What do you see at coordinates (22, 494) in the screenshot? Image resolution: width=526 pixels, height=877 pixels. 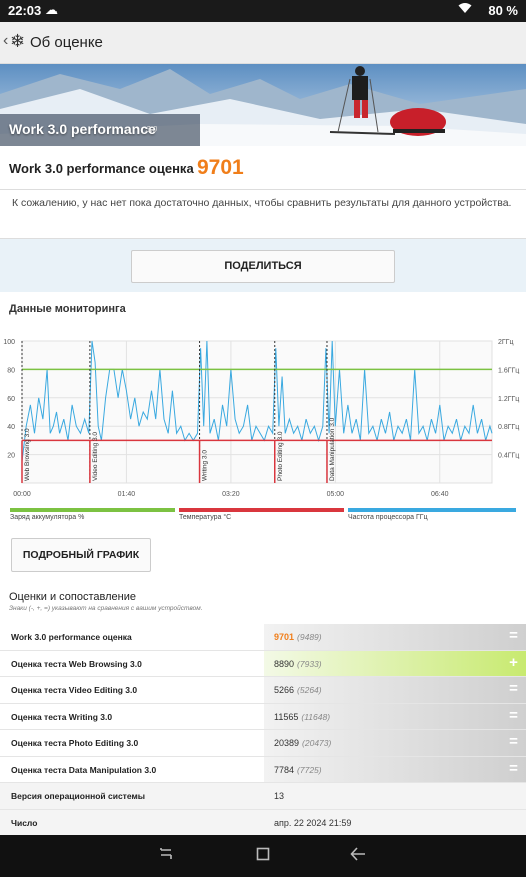 I see `x-tick-label: 00:00` at bounding box center [22, 494].